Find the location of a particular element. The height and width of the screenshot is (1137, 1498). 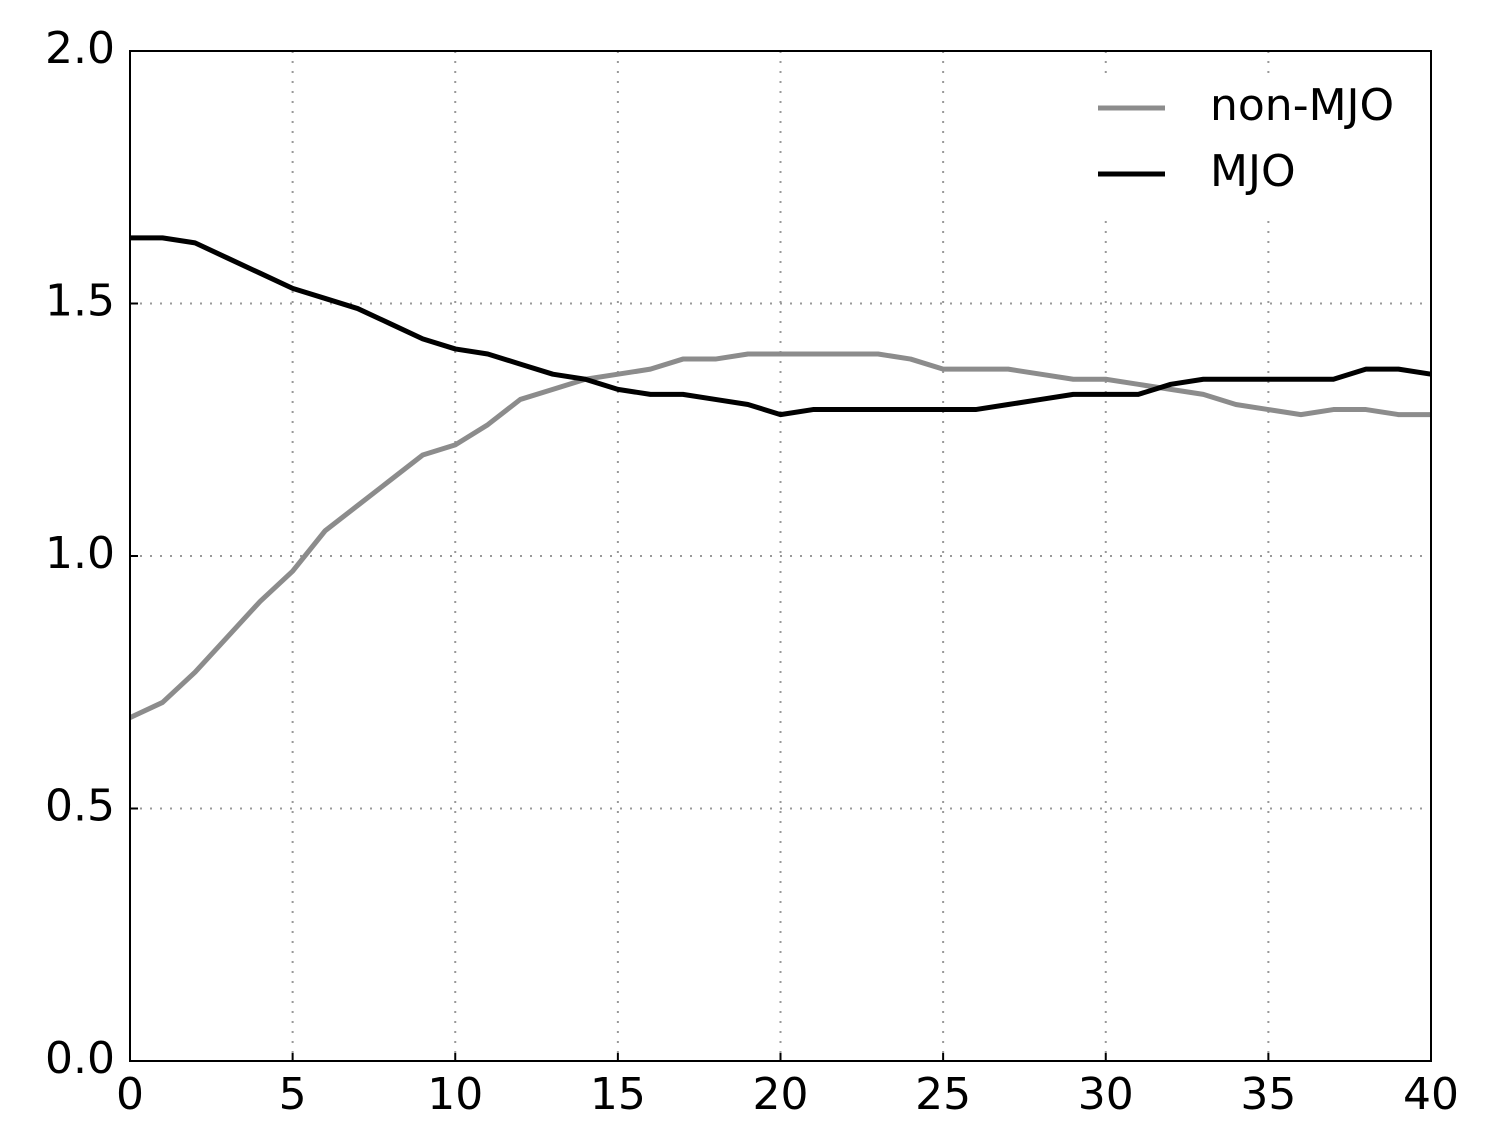

x-tick-label: 10 is located at coordinates (455, 1094).